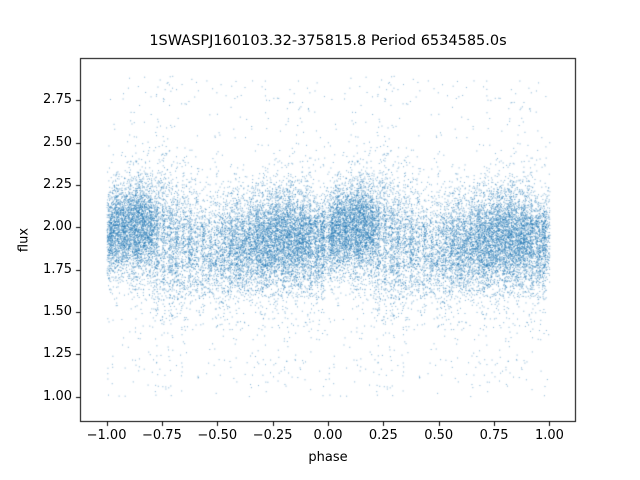  What do you see at coordinates (57, 311) in the screenshot?
I see `y-tick-label: 1.50` at bounding box center [57, 311].